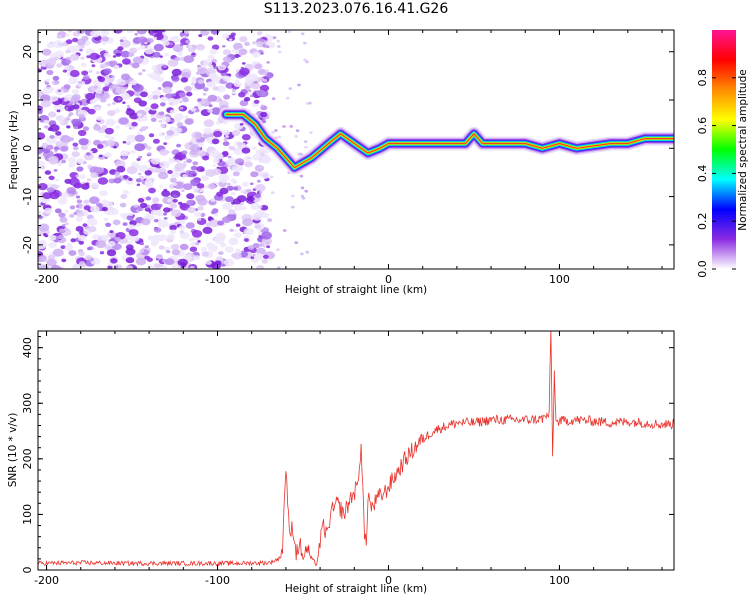  I want to click on snr-y-tick-label: 300, so click(27, 403).